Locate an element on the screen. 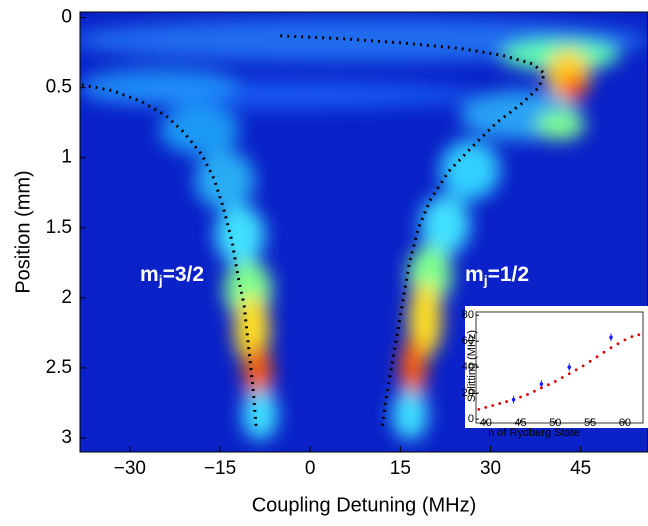  x-tick-label: 45 is located at coordinates (580, 468).